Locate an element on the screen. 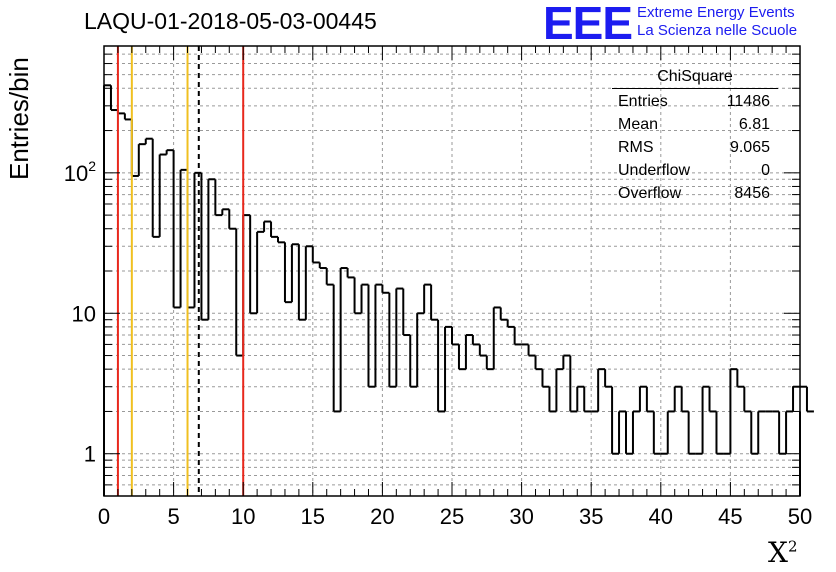  x-tick-label: 35 is located at coordinates (591, 516).